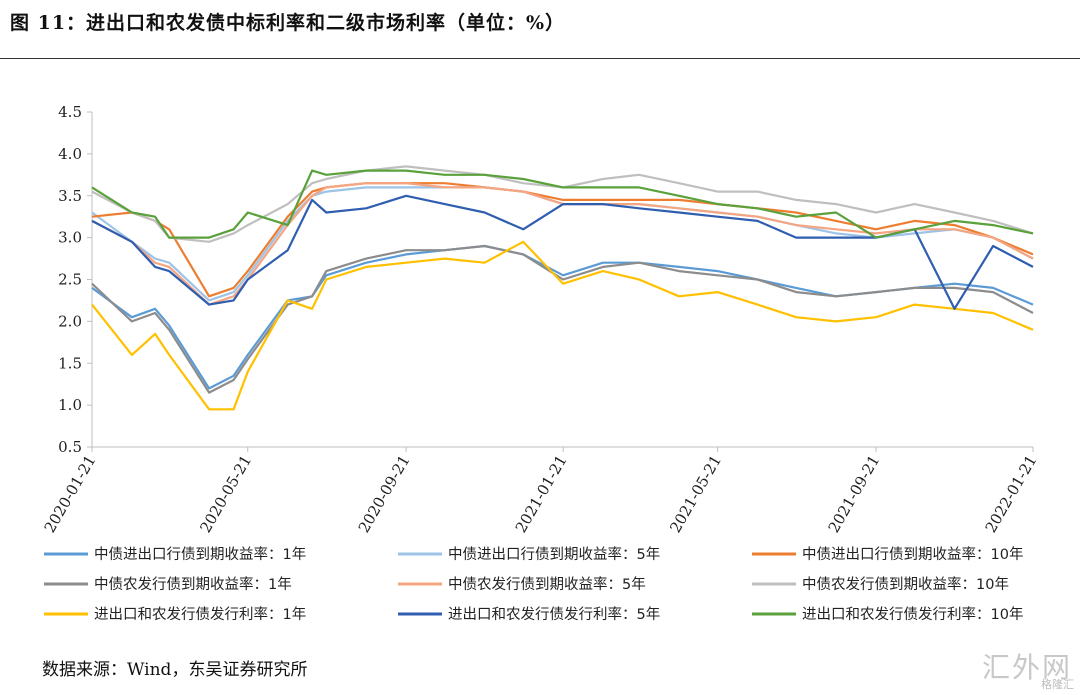 The height and width of the screenshot is (695, 1080). What do you see at coordinates (200, 554) in the screenshot?
I see `legend-entry-label: 中债进出口行债到期收益率：1年` at bounding box center [200, 554].